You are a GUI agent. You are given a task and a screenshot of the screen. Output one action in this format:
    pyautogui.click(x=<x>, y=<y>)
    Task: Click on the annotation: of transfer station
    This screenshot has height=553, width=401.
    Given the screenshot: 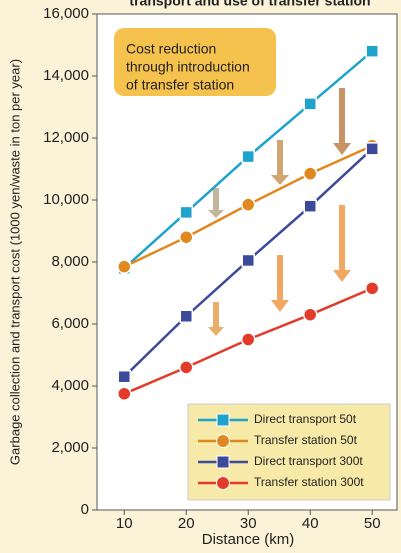 What is the action you would take?
    pyautogui.click(x=180, y=85)
    